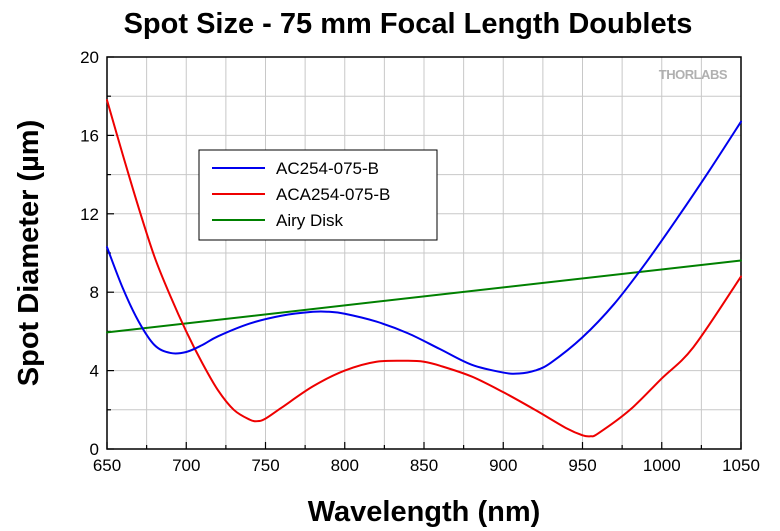 This screenshot has width=780, height=531. I want to click on x-tick-labels: 650 700 750 800 850 900 950 1000 1050, so click(426, 465).